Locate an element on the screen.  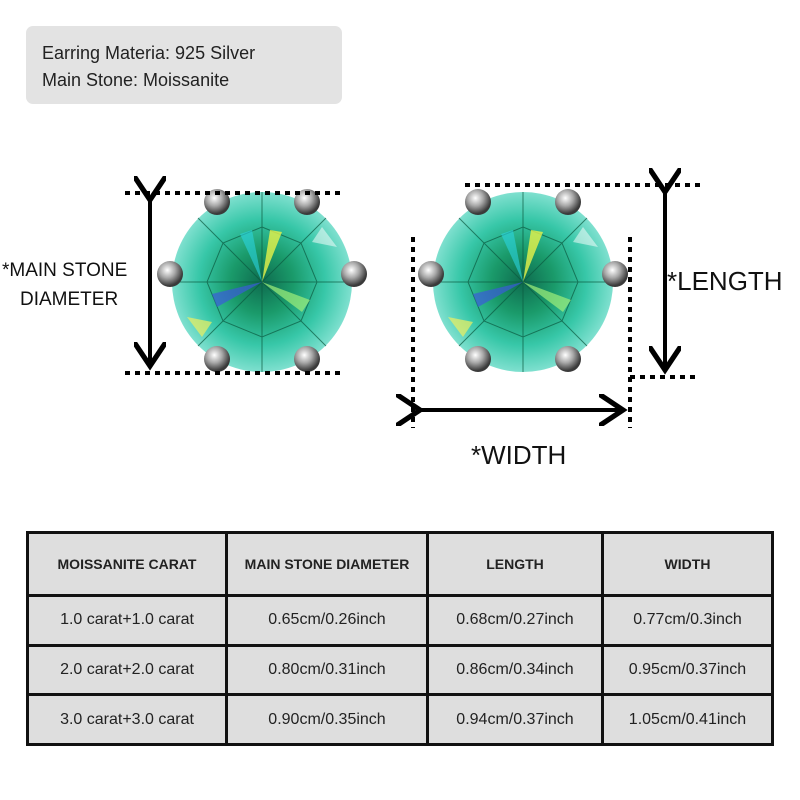
table-cell: 0.86cm/0.34inch is located at coordinates (515, 670).